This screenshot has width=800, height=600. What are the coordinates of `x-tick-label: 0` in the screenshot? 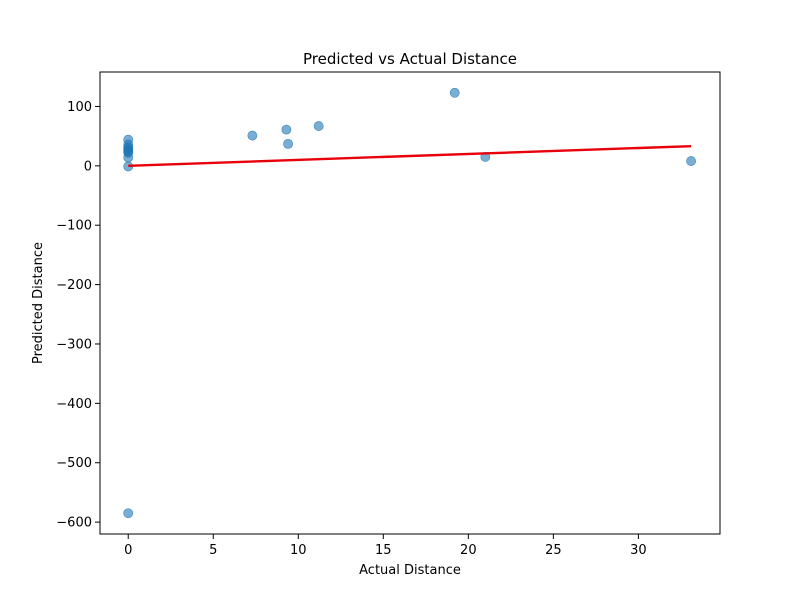 It's located at (128, 550).